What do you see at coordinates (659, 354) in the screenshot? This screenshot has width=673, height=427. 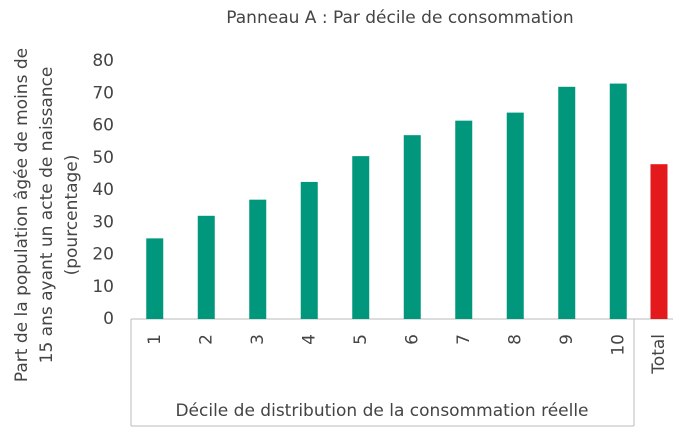 I see `x-tick-label: Total` at bounding box center [659, 354].